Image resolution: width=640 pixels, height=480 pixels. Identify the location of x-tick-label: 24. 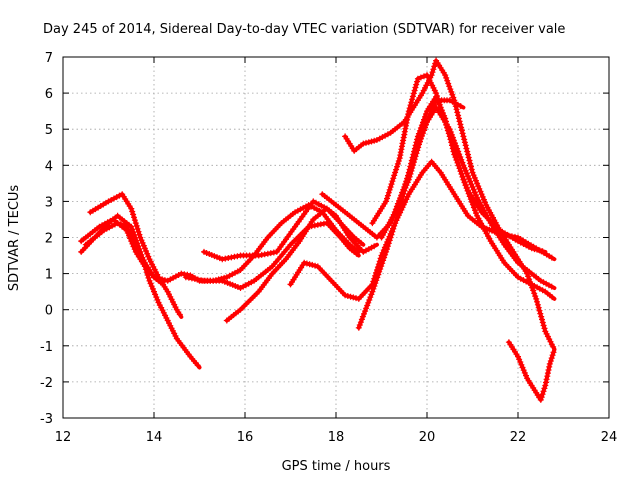
(609, 437).